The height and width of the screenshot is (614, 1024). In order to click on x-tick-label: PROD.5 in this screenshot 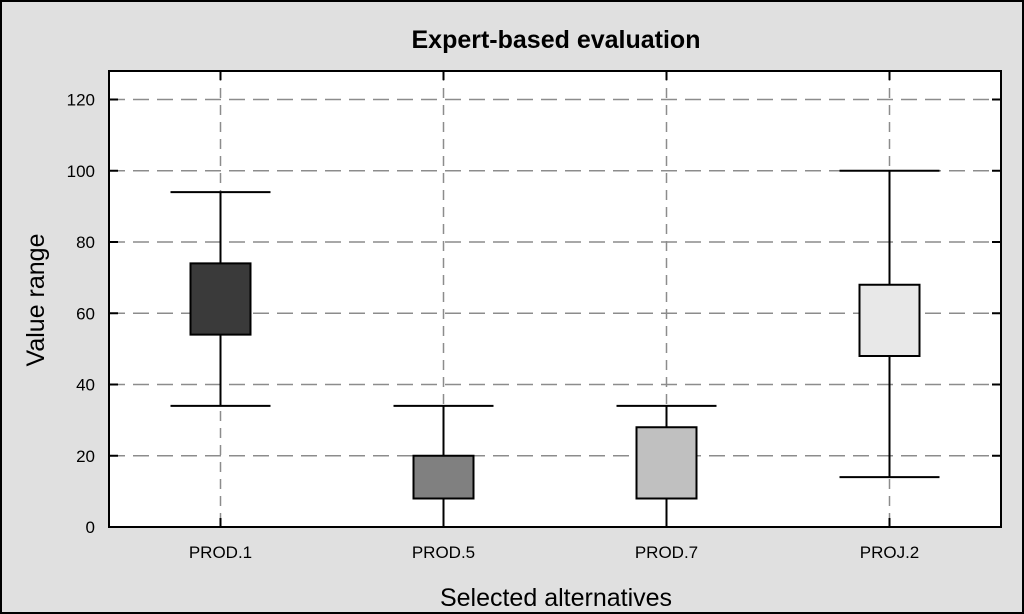, I will do `click(443, 552)`.